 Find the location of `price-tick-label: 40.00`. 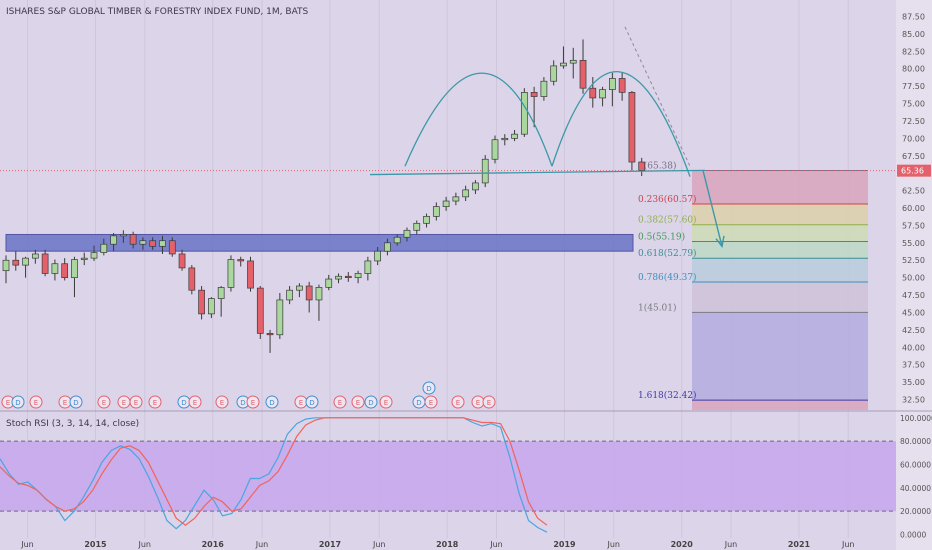

price-tick-label: 40.00 is located at coordinates (913, 347).